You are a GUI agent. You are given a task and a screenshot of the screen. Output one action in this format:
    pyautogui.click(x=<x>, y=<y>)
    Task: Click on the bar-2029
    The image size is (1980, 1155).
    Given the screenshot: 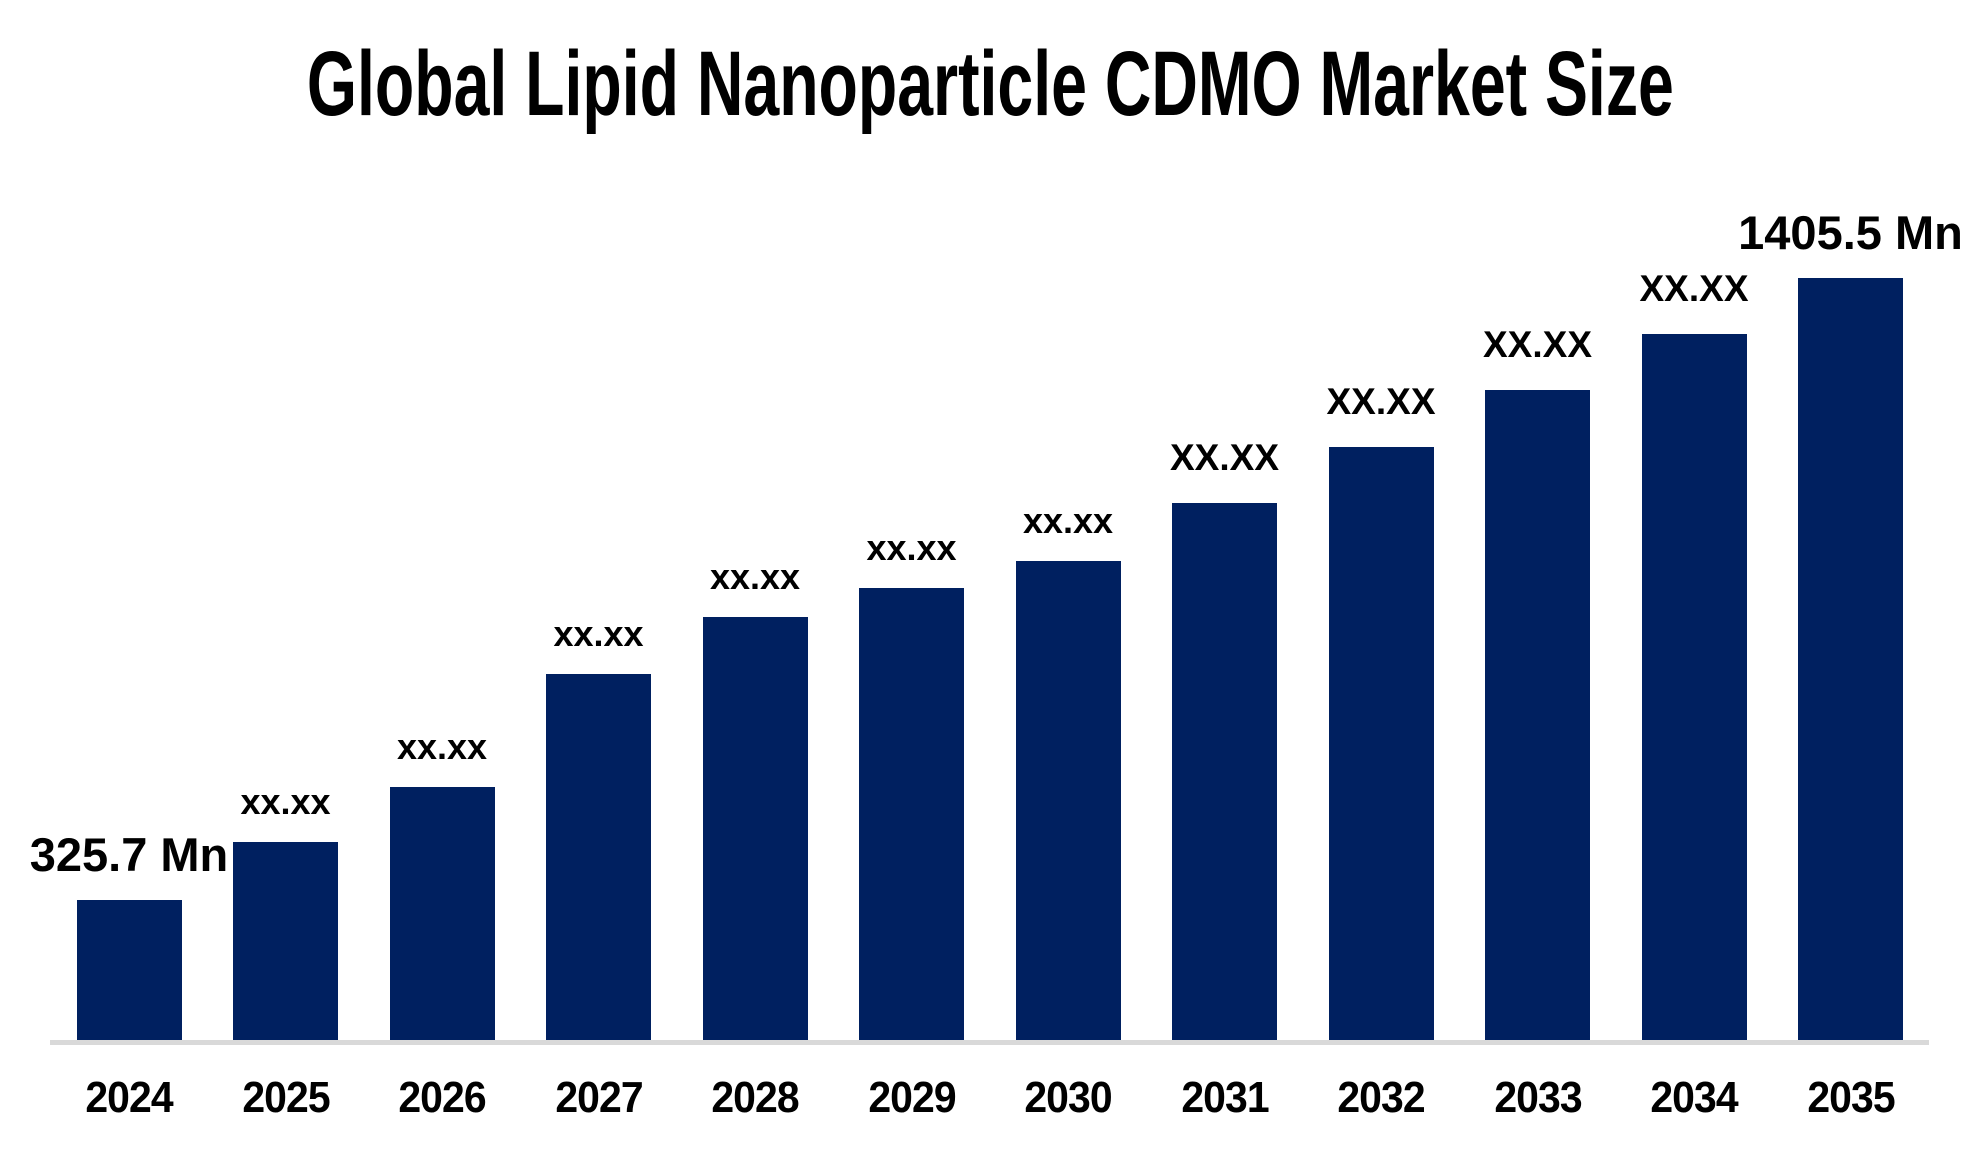 What is the action you would take?
    pyautogui.click(x=911, y=814)
    